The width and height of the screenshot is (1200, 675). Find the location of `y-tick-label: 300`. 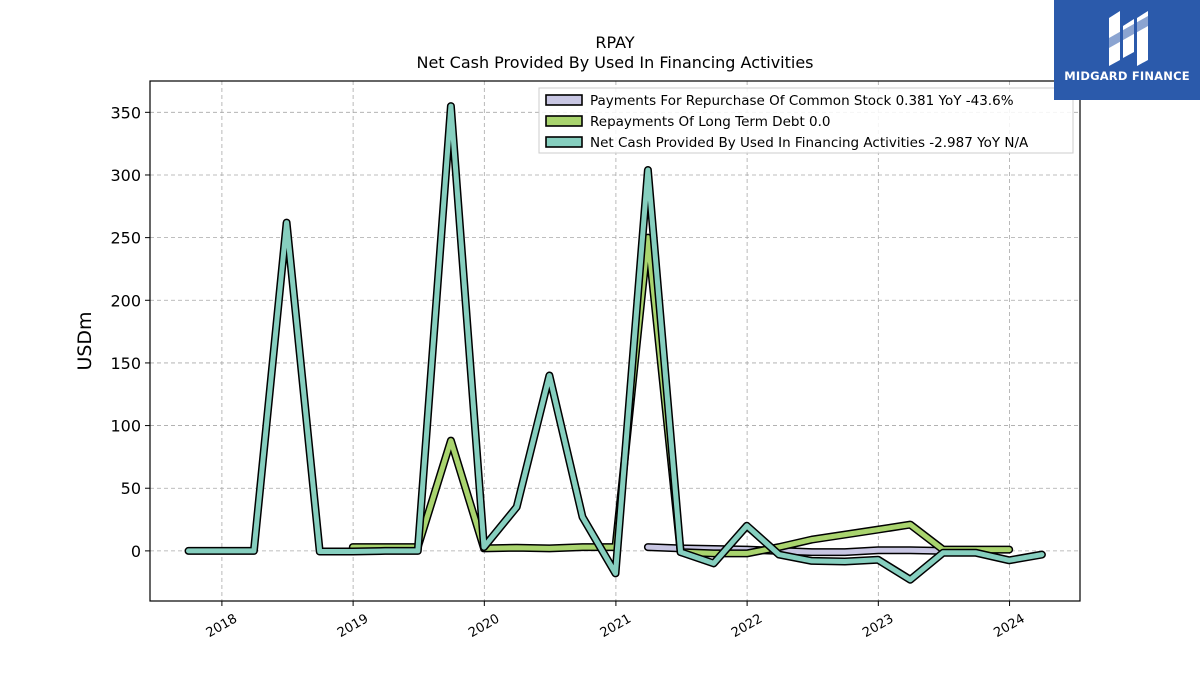

y-tick-label: 300 is located at coordinates (125, 175).